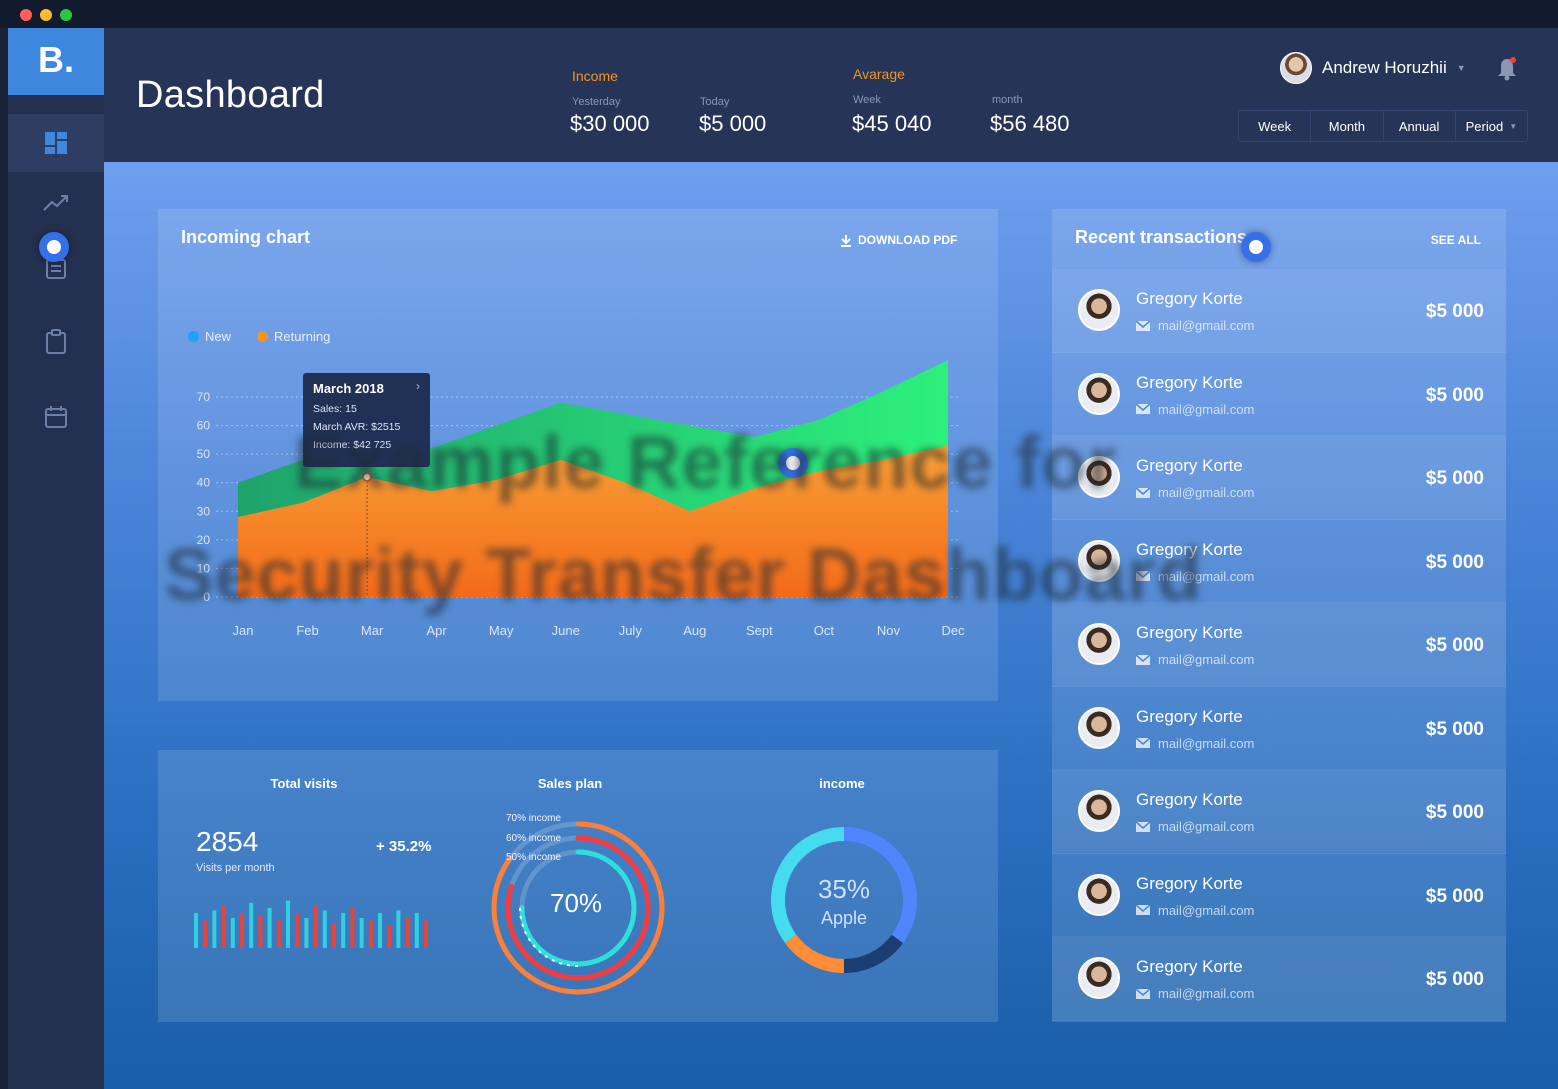 The width and height of the screenshot is (1558, 1089). I want to click on sales-plan-title: Sales plan, so click(570, 783).